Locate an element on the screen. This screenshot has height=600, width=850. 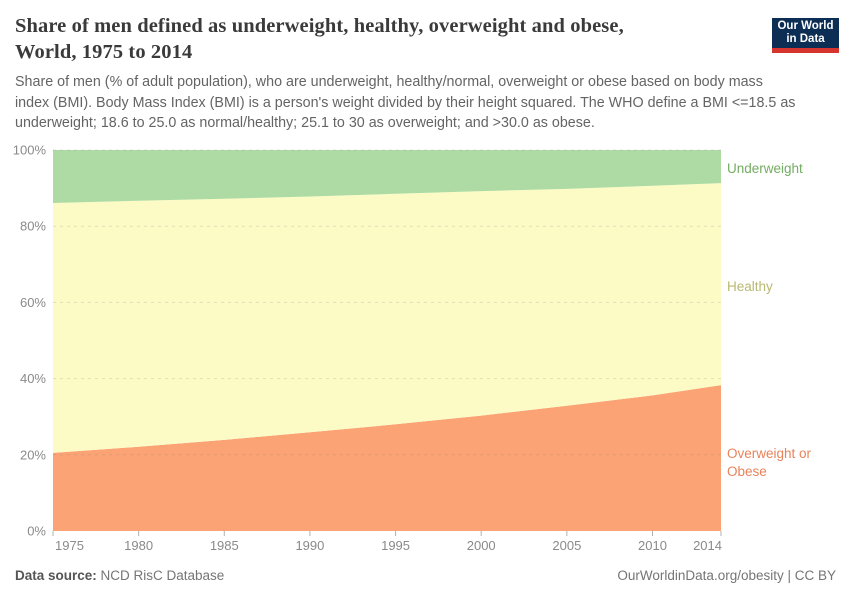
y-tick-label-0: 0% is located at coordinates (36, 531).